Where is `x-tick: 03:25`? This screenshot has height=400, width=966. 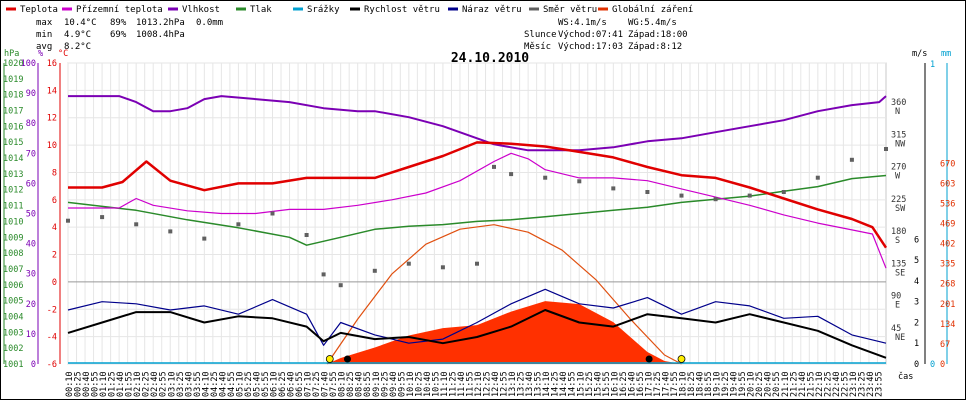 x-tick: 03:25 is located at coordinates (181, 384).